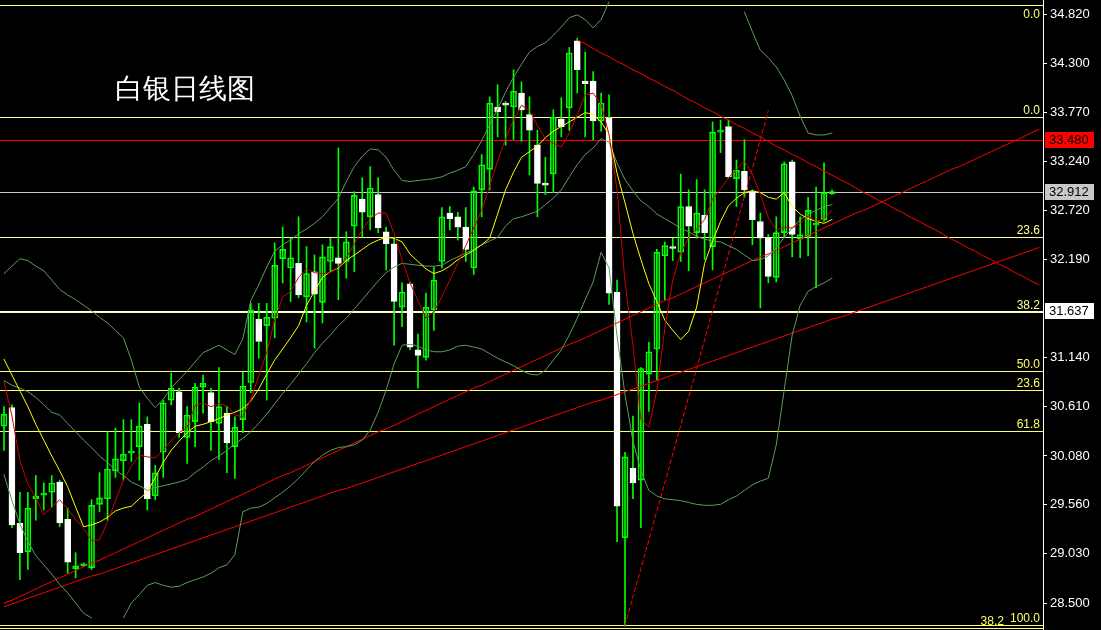  What do you see at coordinates (1070, 161) in the screenshot?
I see `y-tick-label: 33.240` at bounding box center [1070, 161].